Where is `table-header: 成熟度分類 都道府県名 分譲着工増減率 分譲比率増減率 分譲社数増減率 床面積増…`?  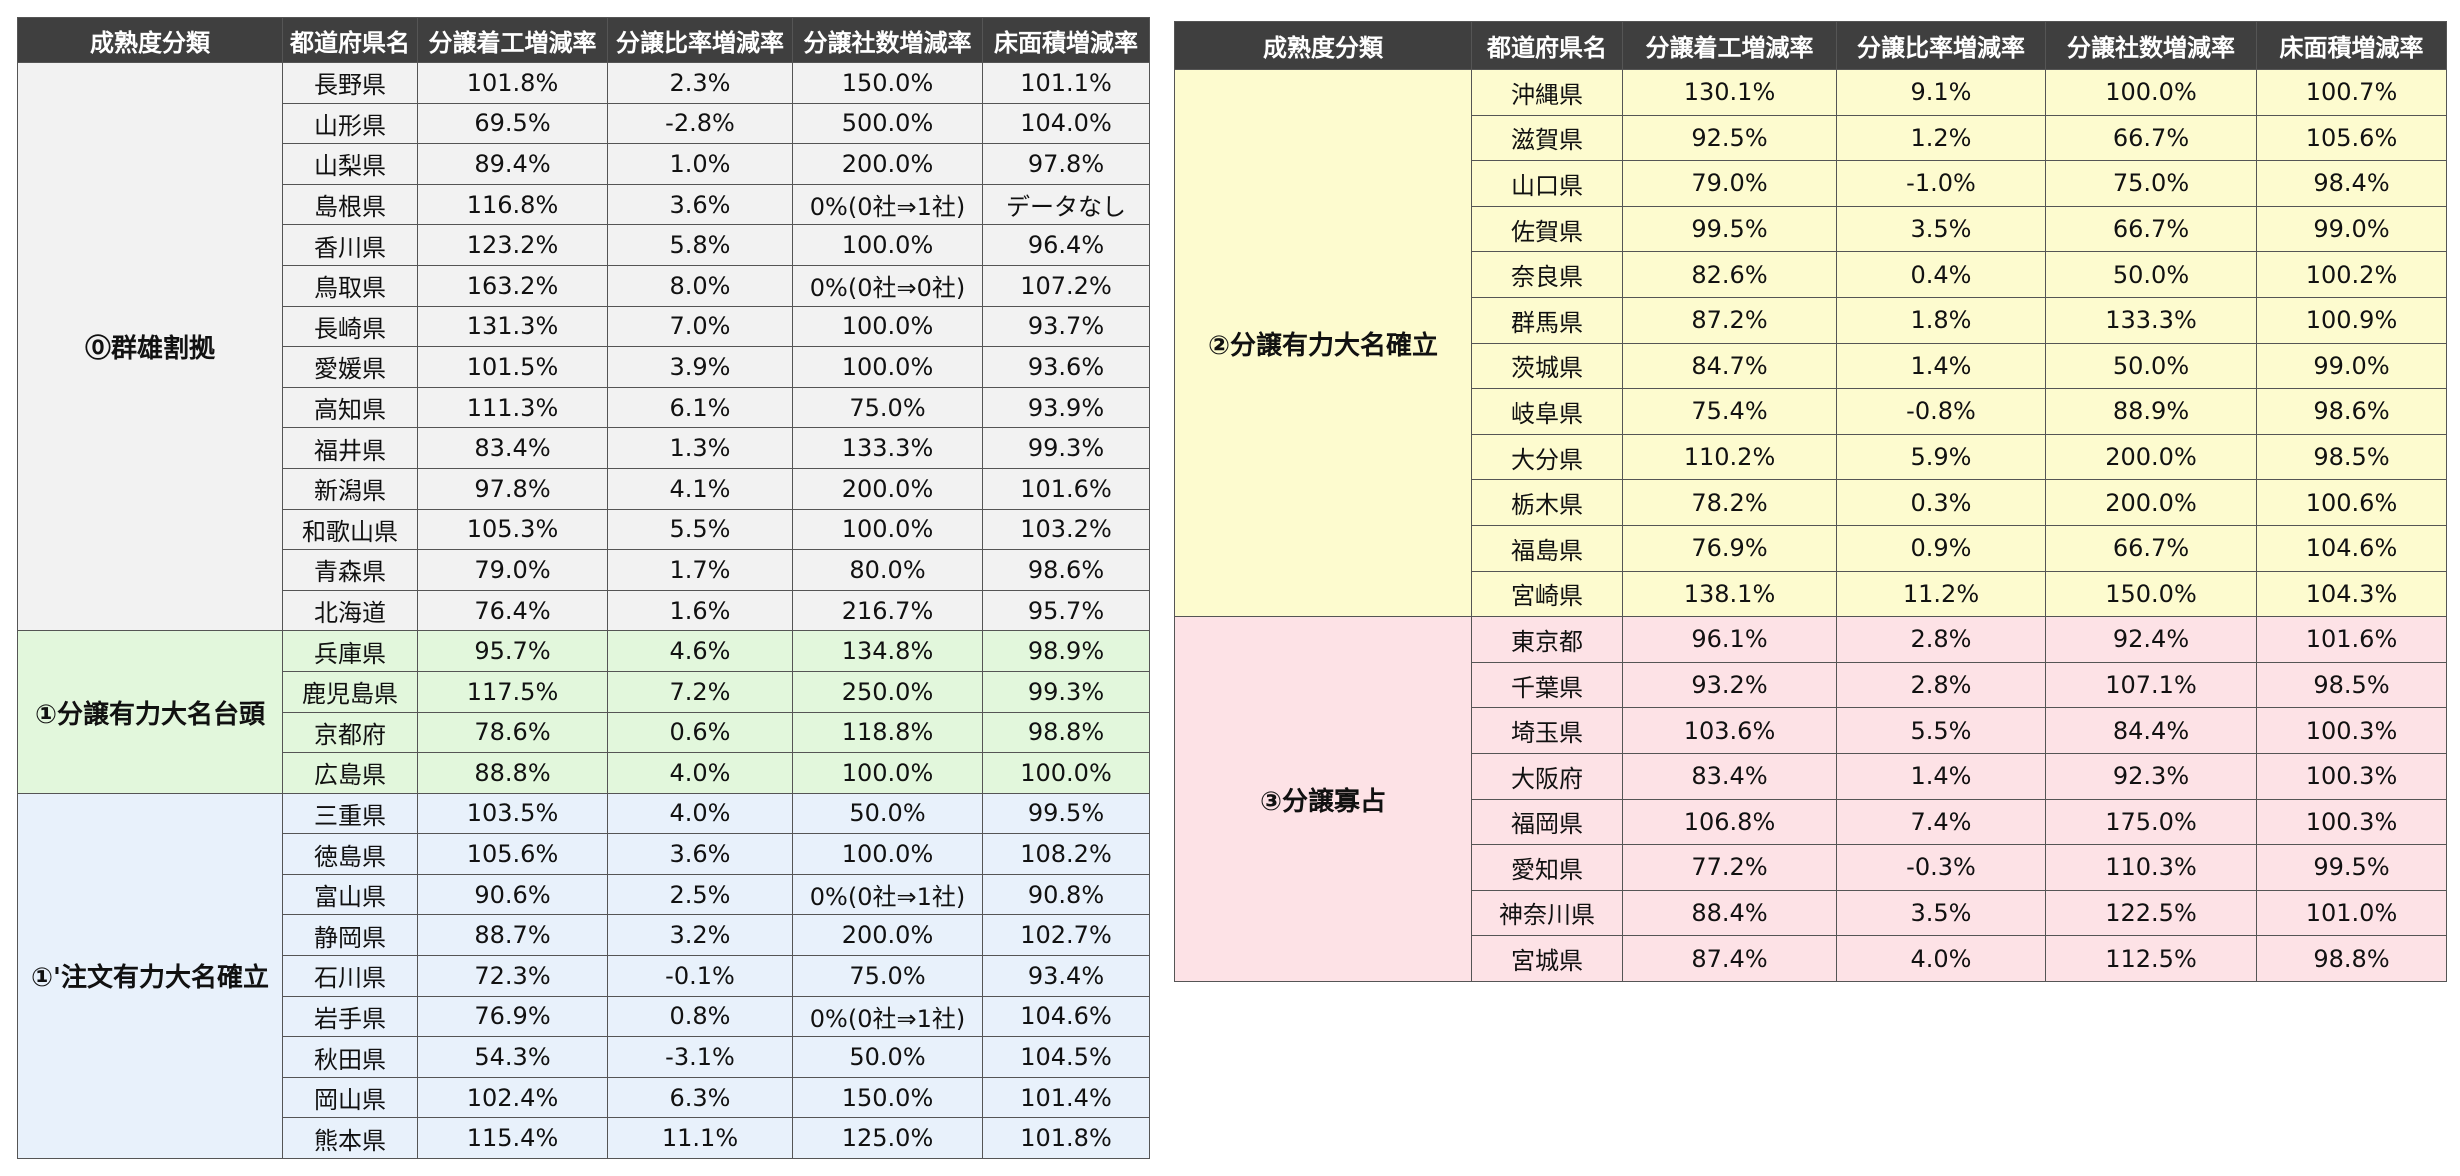 table-header: 成熟度分類 都道府県名 分譲着工増減率 分譲比率増減率 分譲社数増減率 床面積増… is located at coordinates (583, 40).